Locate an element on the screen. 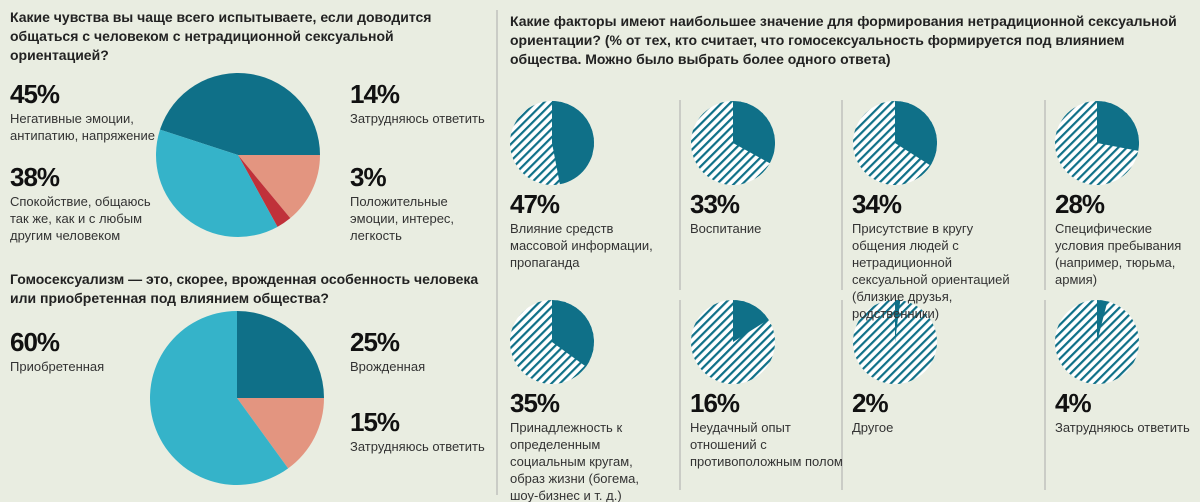 This screenshot has width=1200, height=502. value-label: 15% is located at coordinates (375, 422).